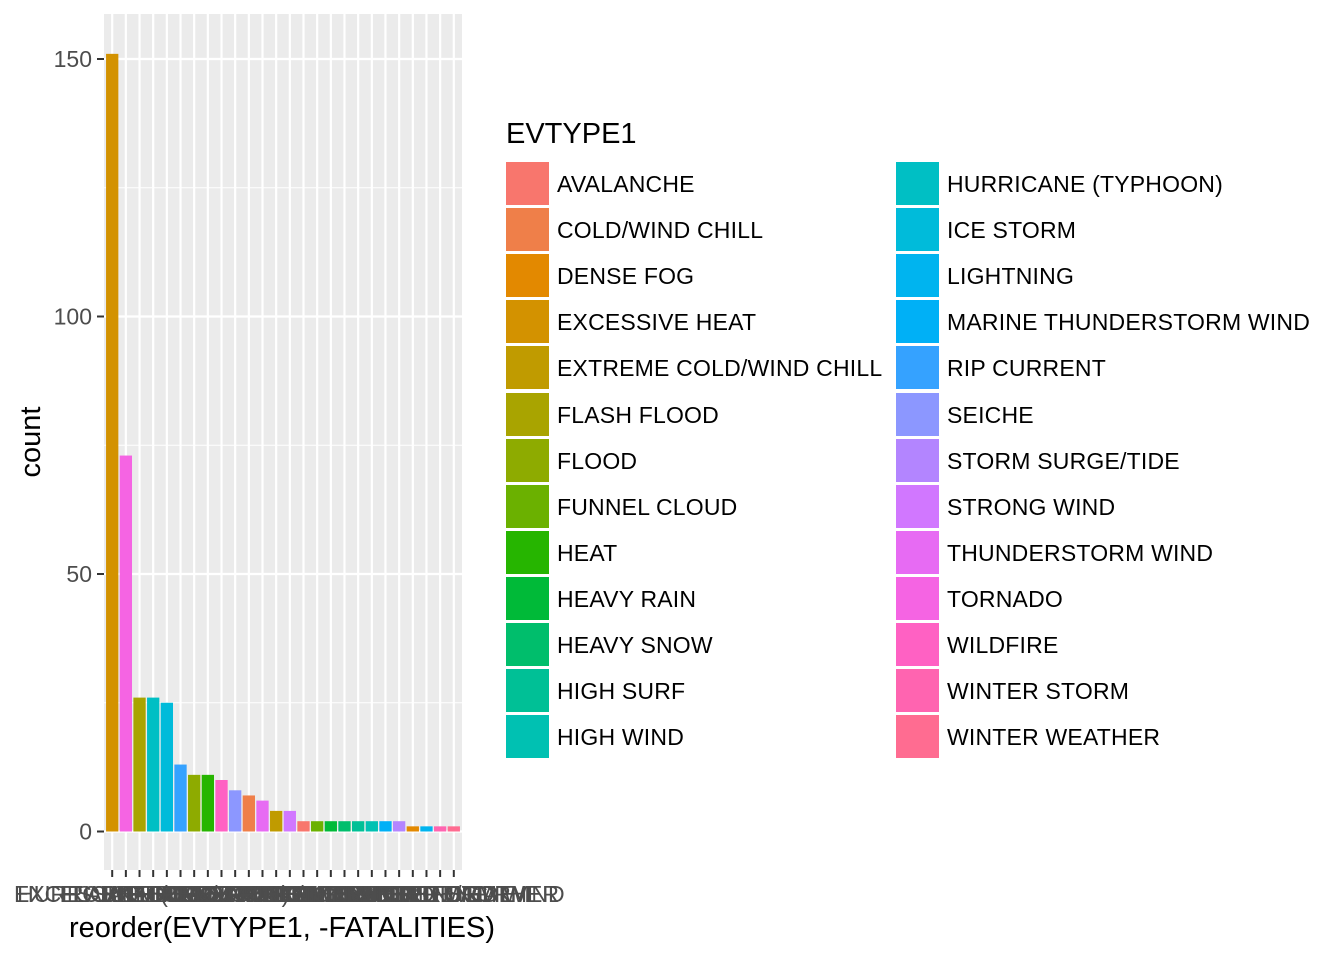 The image size is (1344, 960). I want to click on legend-label: HIGH WIND, so click(621, 737).